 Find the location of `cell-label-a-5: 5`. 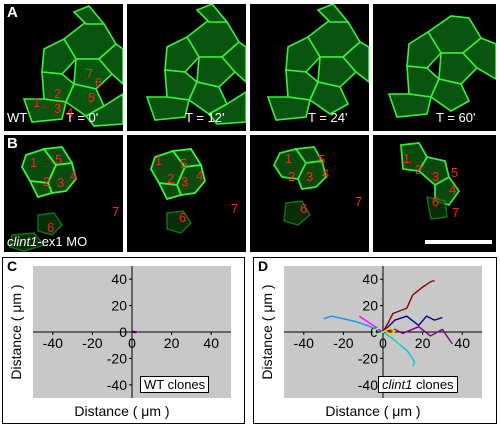

cell-label-a-5: 5 is located at coordinates (92, 97).